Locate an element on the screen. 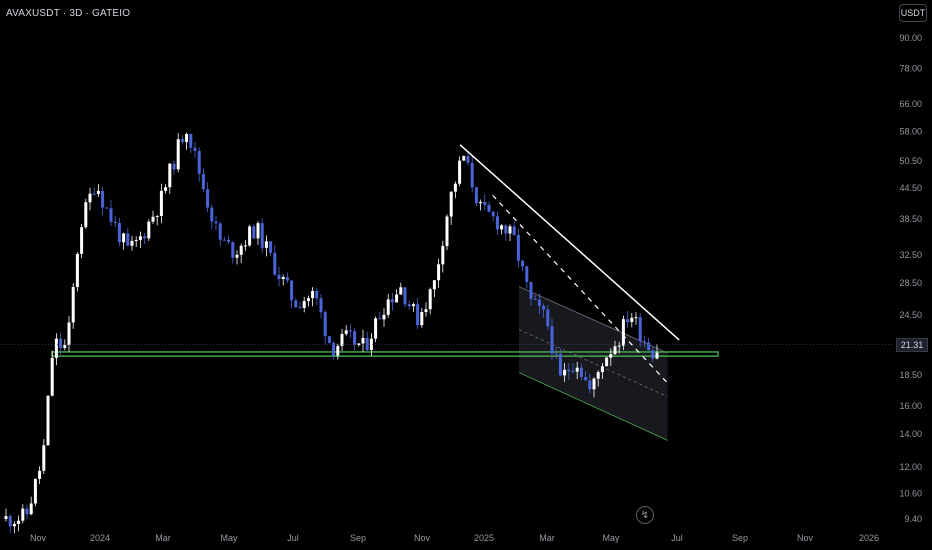 This screenshot has height=550, width=932. descending-channel is located at coordinates (593, 363).